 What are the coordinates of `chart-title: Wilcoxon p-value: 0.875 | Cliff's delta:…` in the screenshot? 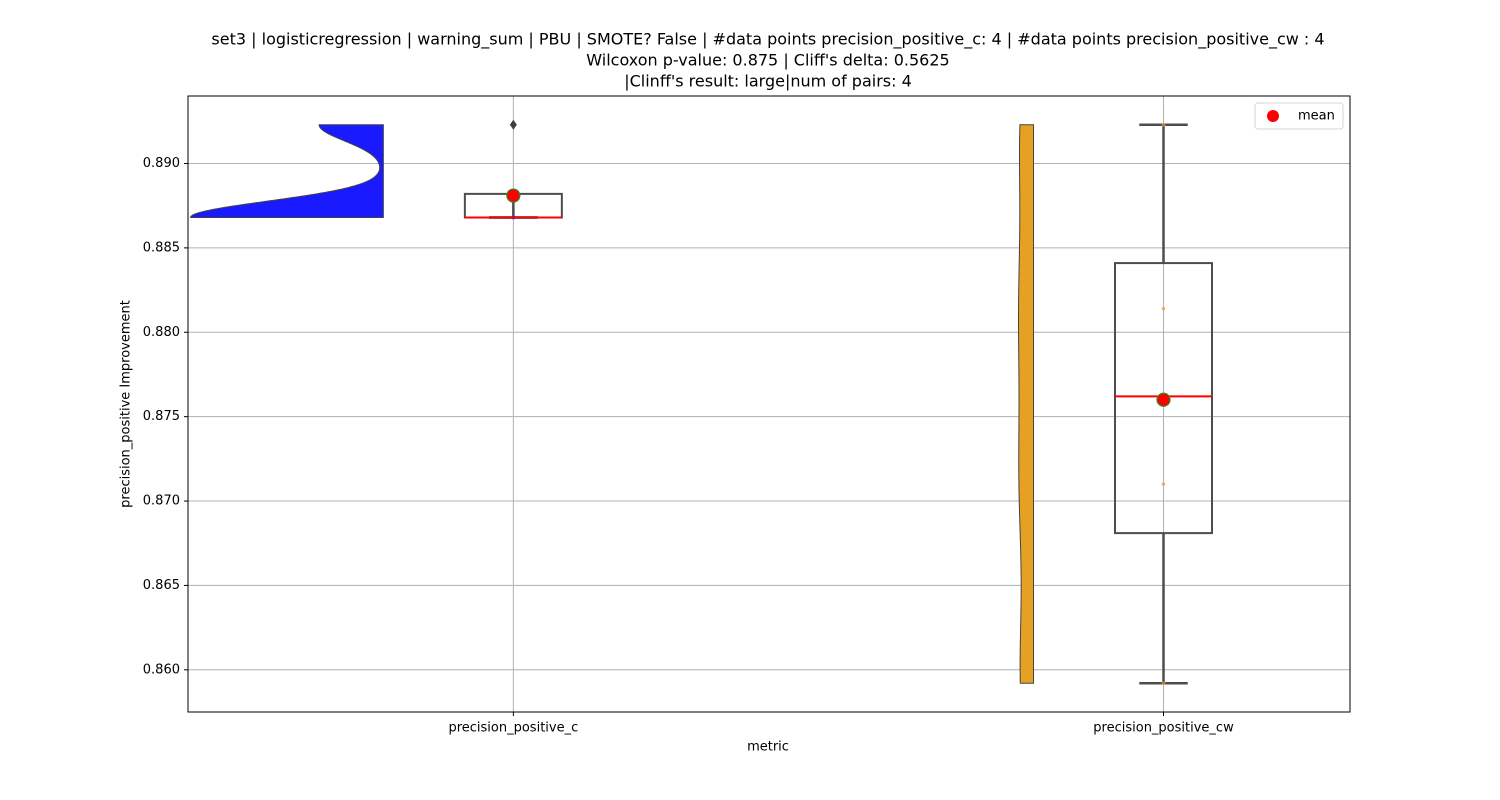 It's located at (767, 60).